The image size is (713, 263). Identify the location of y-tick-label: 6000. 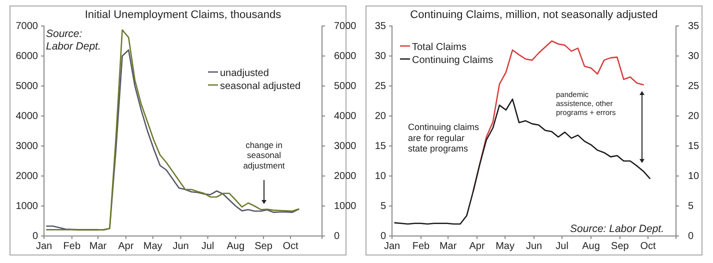
(27, 56).